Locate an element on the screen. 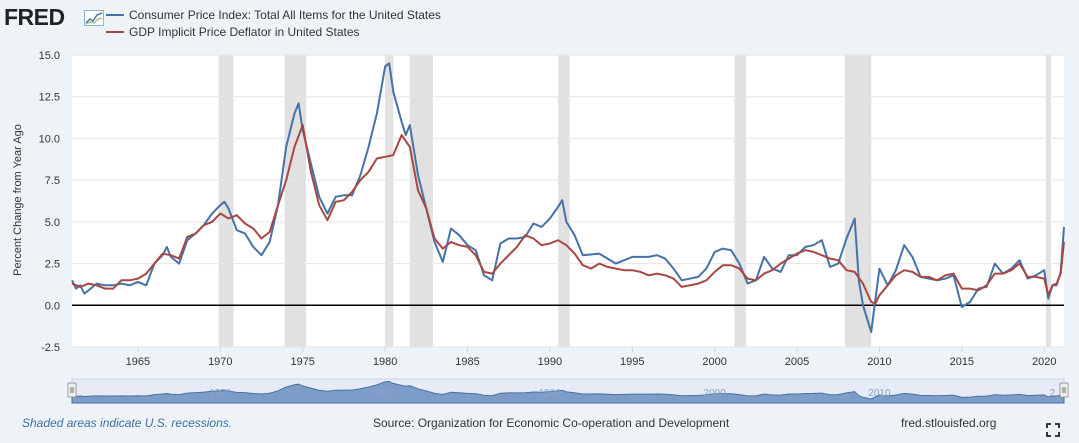 The width and height of the screenshot is (1079, 443). navigator-label: 1990 is located at coordinates (550, 393).